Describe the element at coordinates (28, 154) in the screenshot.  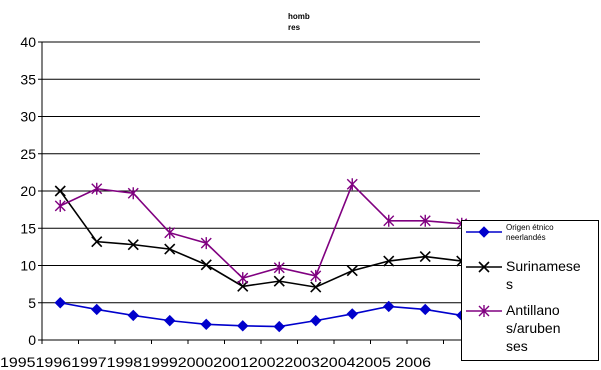
I see `y-tick-label: 25` at that location.